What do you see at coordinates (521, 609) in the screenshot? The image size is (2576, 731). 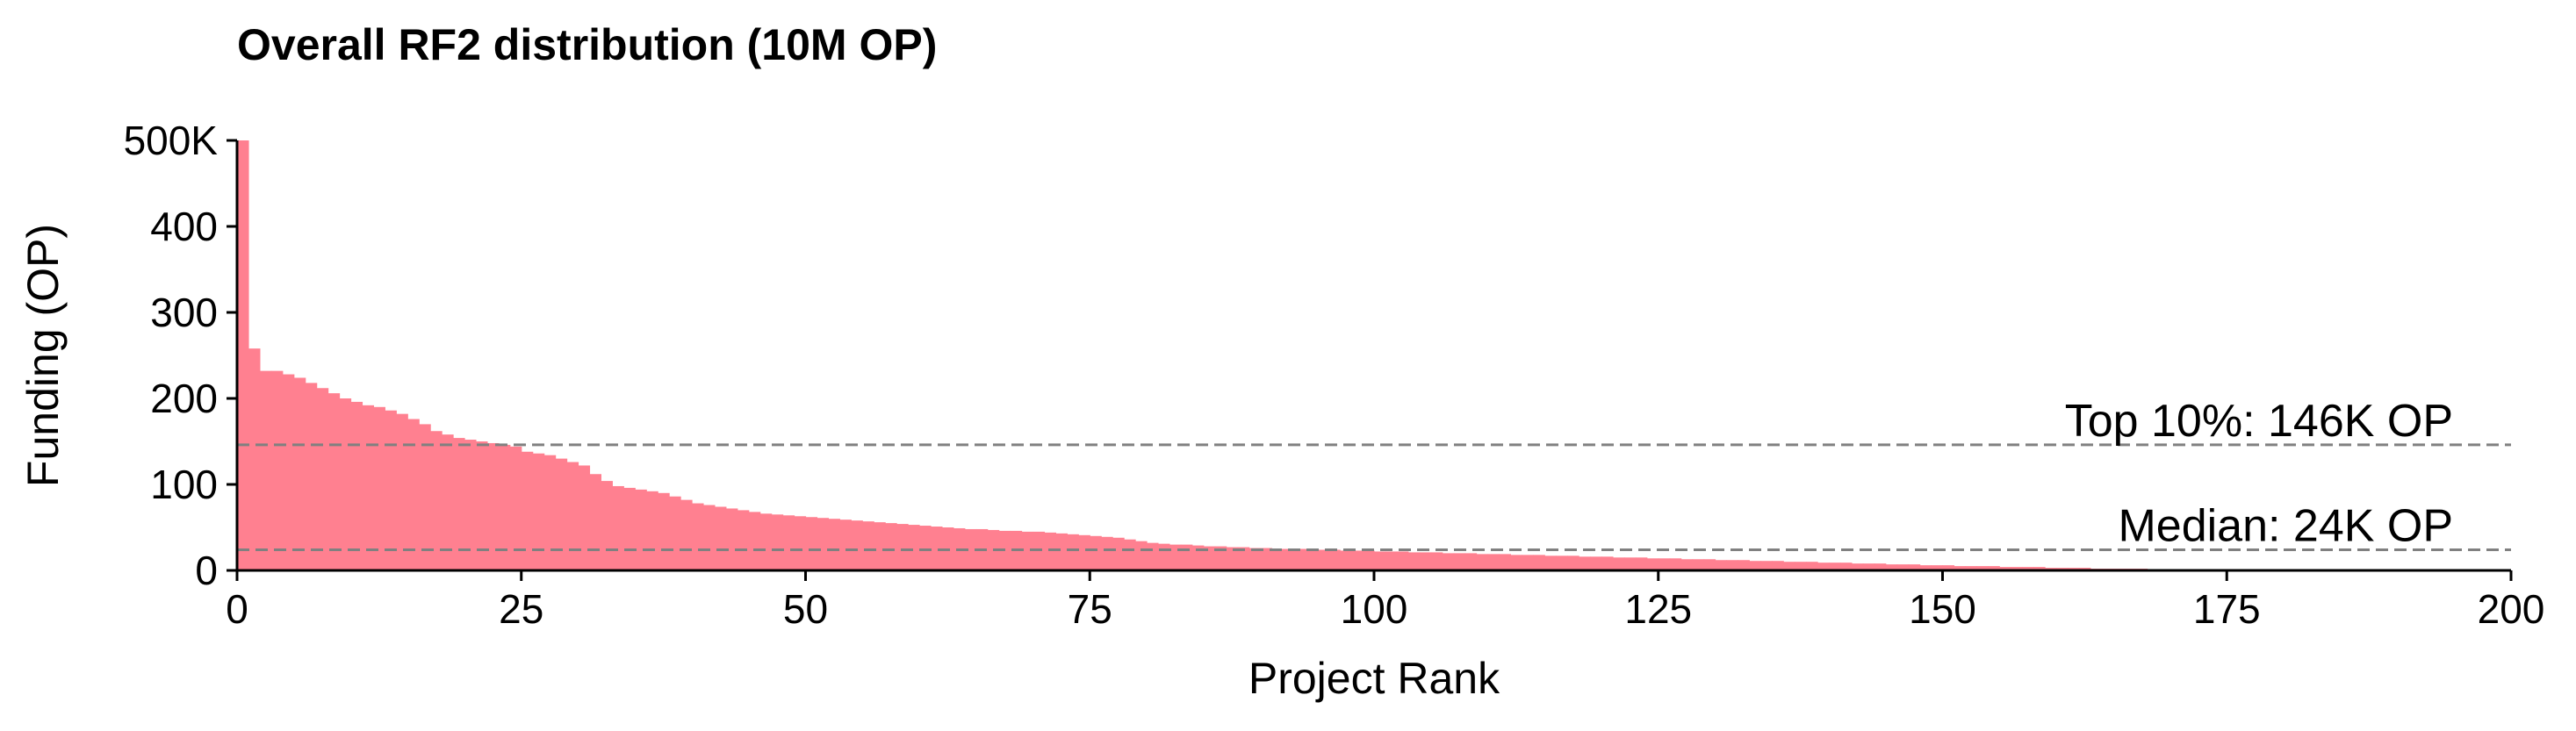 I see `x-tick-label: 25` at bounding box center [521, 609].